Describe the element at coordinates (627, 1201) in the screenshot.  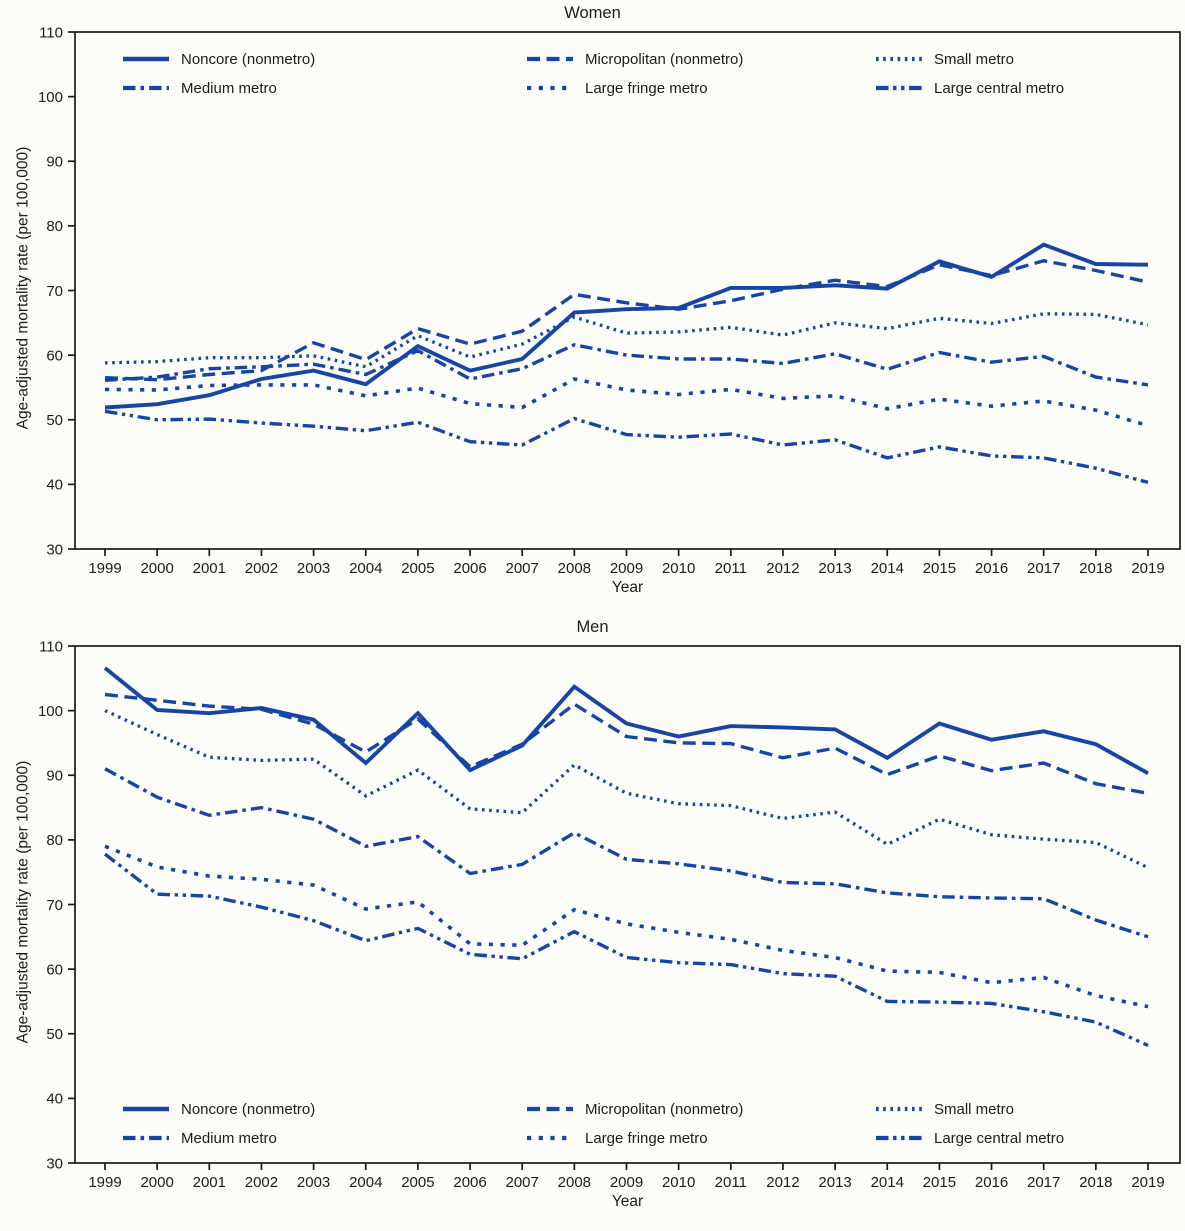
I see `men-x-axis-title: Year` at that location.